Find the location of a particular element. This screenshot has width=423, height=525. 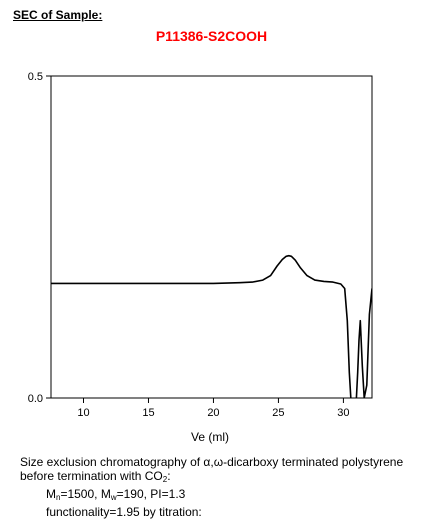

mw-value: =190, PI=1.3 is located at coordinates (151, 494).